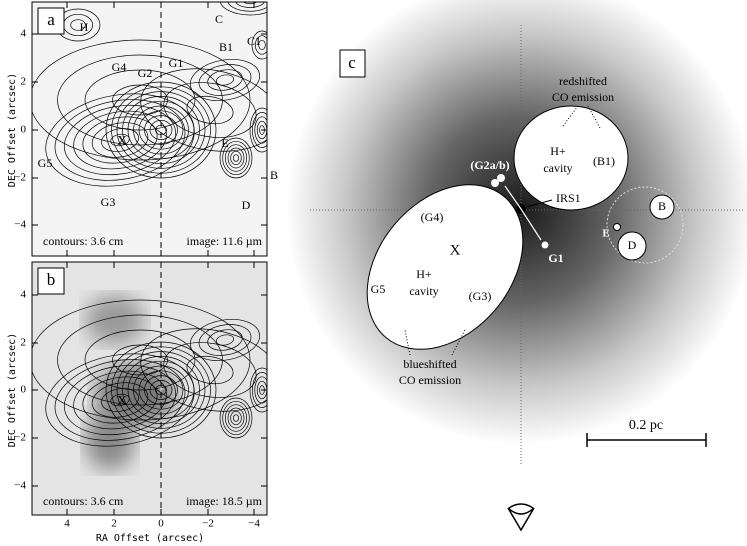  Describe the element at coordinates (67, 524) in the screenshot. I see `x-tick-label: 4` at that location.